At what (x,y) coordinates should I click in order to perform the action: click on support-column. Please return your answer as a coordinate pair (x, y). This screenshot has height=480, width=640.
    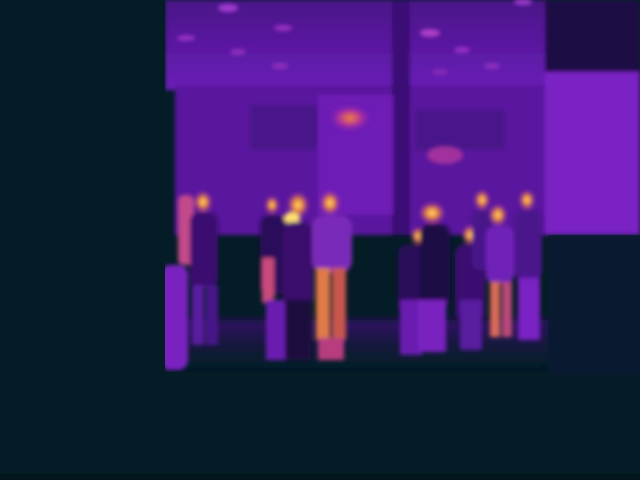
    Looking at the image, I should click on (401, 117).